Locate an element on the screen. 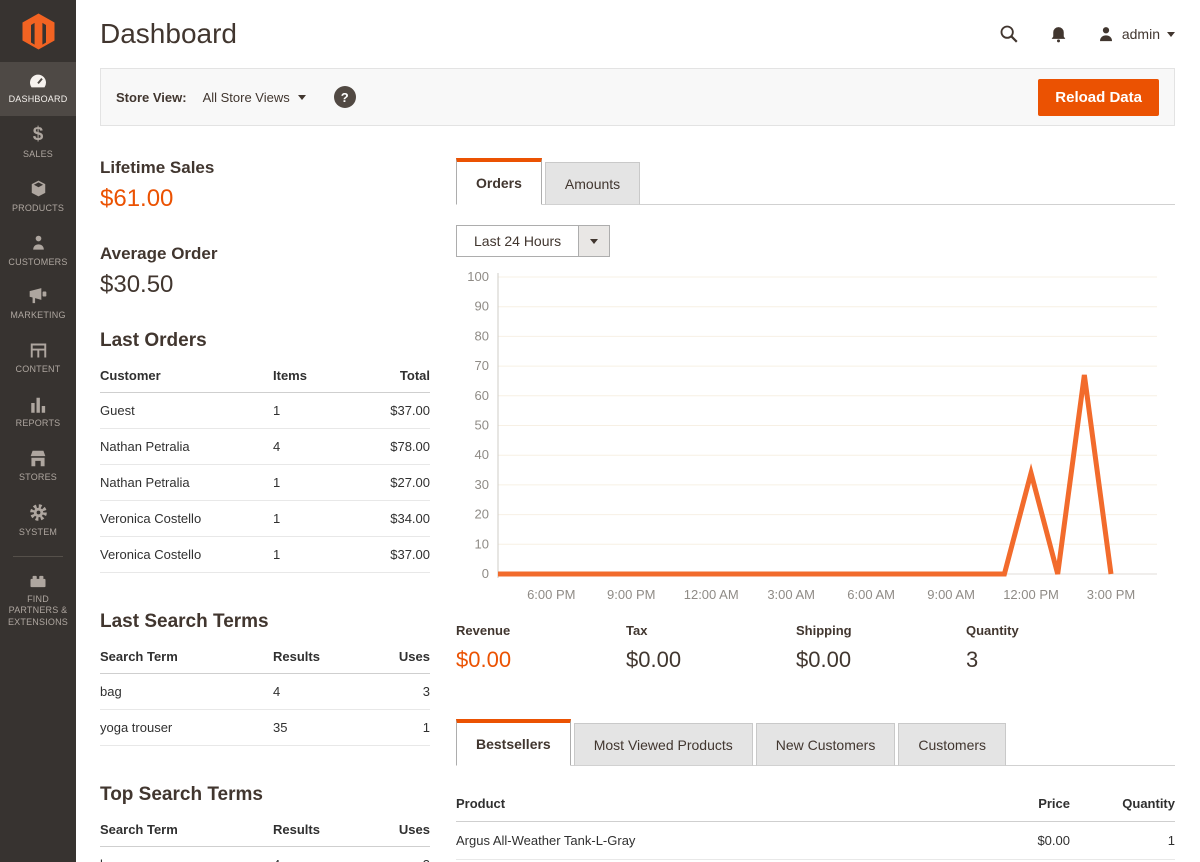 Image resolution: width=1200 pixels, height=862 pixels. sidebar-item-label: DASHBOARD is located at coordinates (38, 98).